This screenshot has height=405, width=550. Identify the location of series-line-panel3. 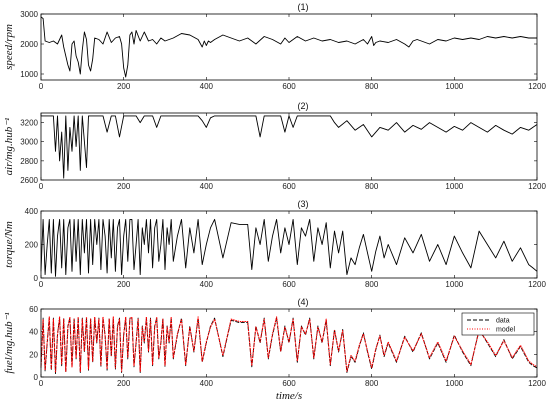
(289, 247).